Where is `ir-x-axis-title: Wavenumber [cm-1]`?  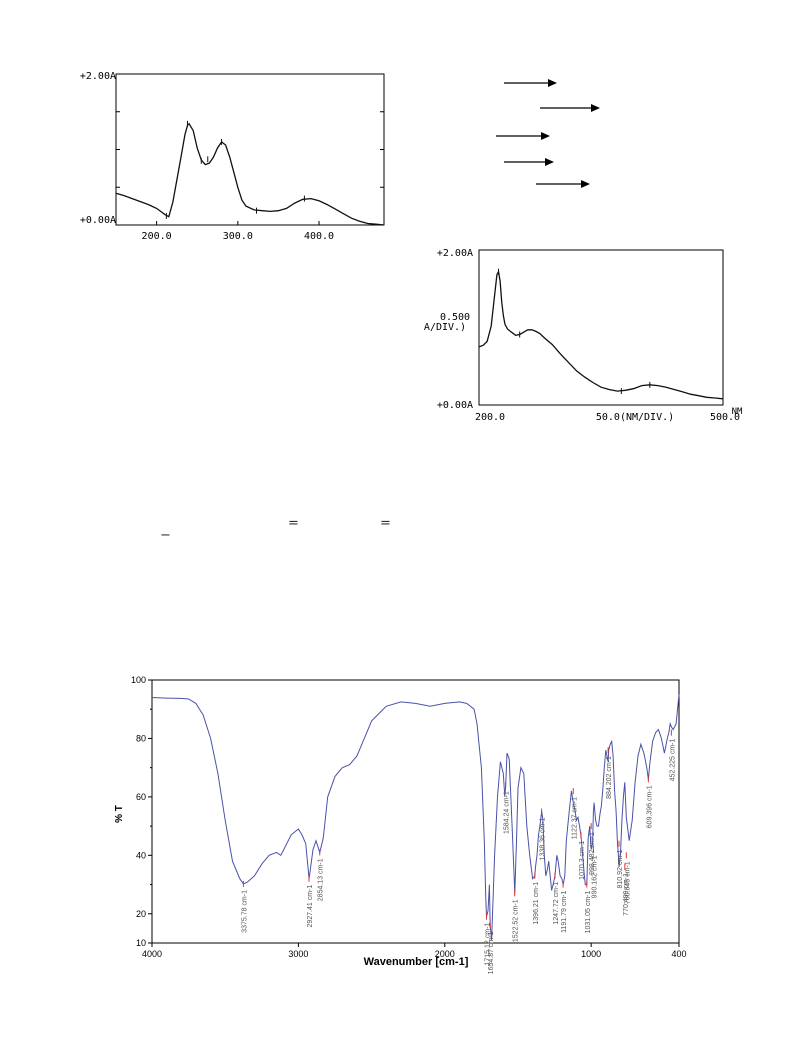 ir-x-axis-title: Wavenumber [cm-1] is located at coordinates (416, 962).